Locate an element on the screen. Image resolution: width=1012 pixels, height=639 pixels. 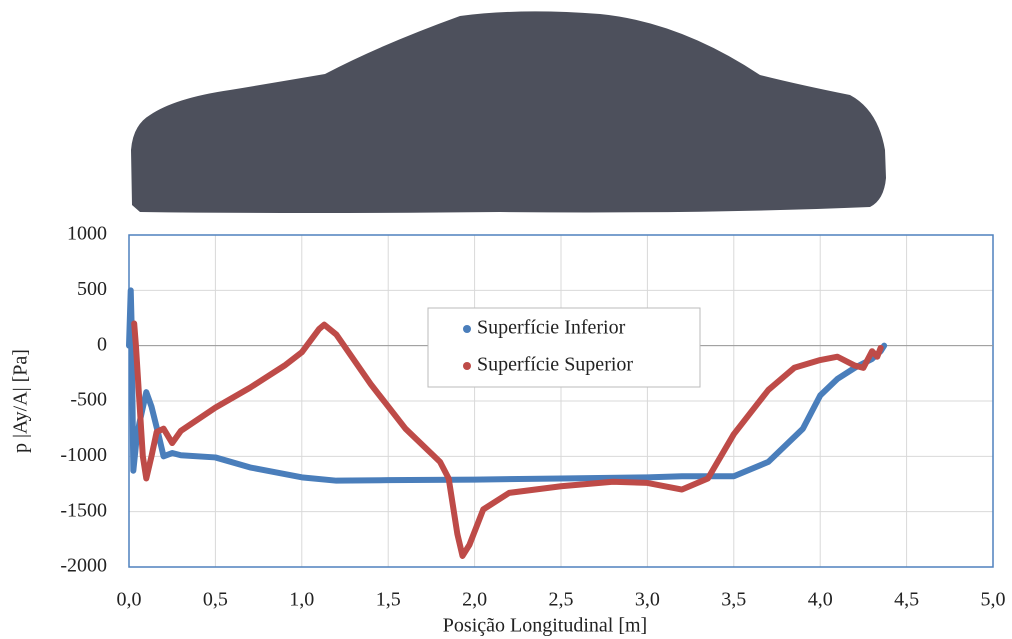
x-axis-label: Posição Longitudinal [m] is located at coordinates (545, 626).